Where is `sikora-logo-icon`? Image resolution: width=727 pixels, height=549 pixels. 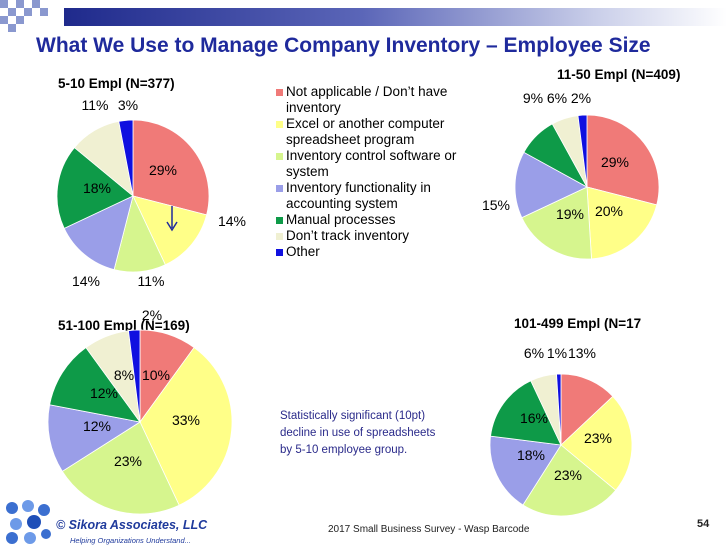 sikora-logo-icon is located at coordinates (28, 522).